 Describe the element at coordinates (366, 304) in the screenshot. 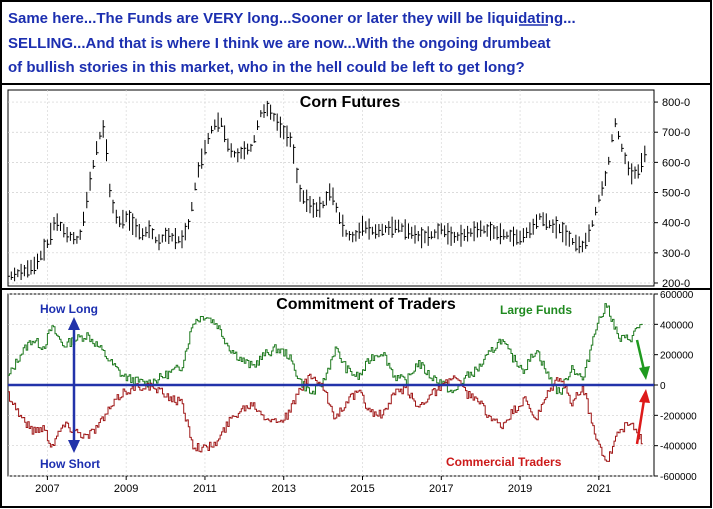

I see `cot-title: Commitment of Traders` at that location.